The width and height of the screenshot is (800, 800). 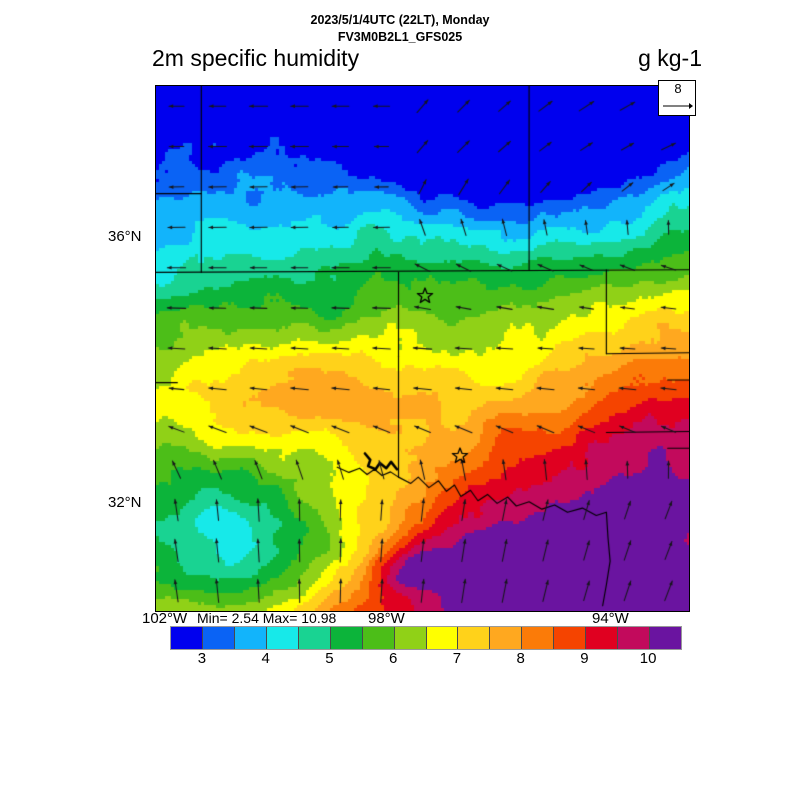 What do you see at coordinates (267, 618) in the screenshot?
I see `minmax-annotation: Min= 2.54 Max= 10.98` at bounding box center [267, 618].